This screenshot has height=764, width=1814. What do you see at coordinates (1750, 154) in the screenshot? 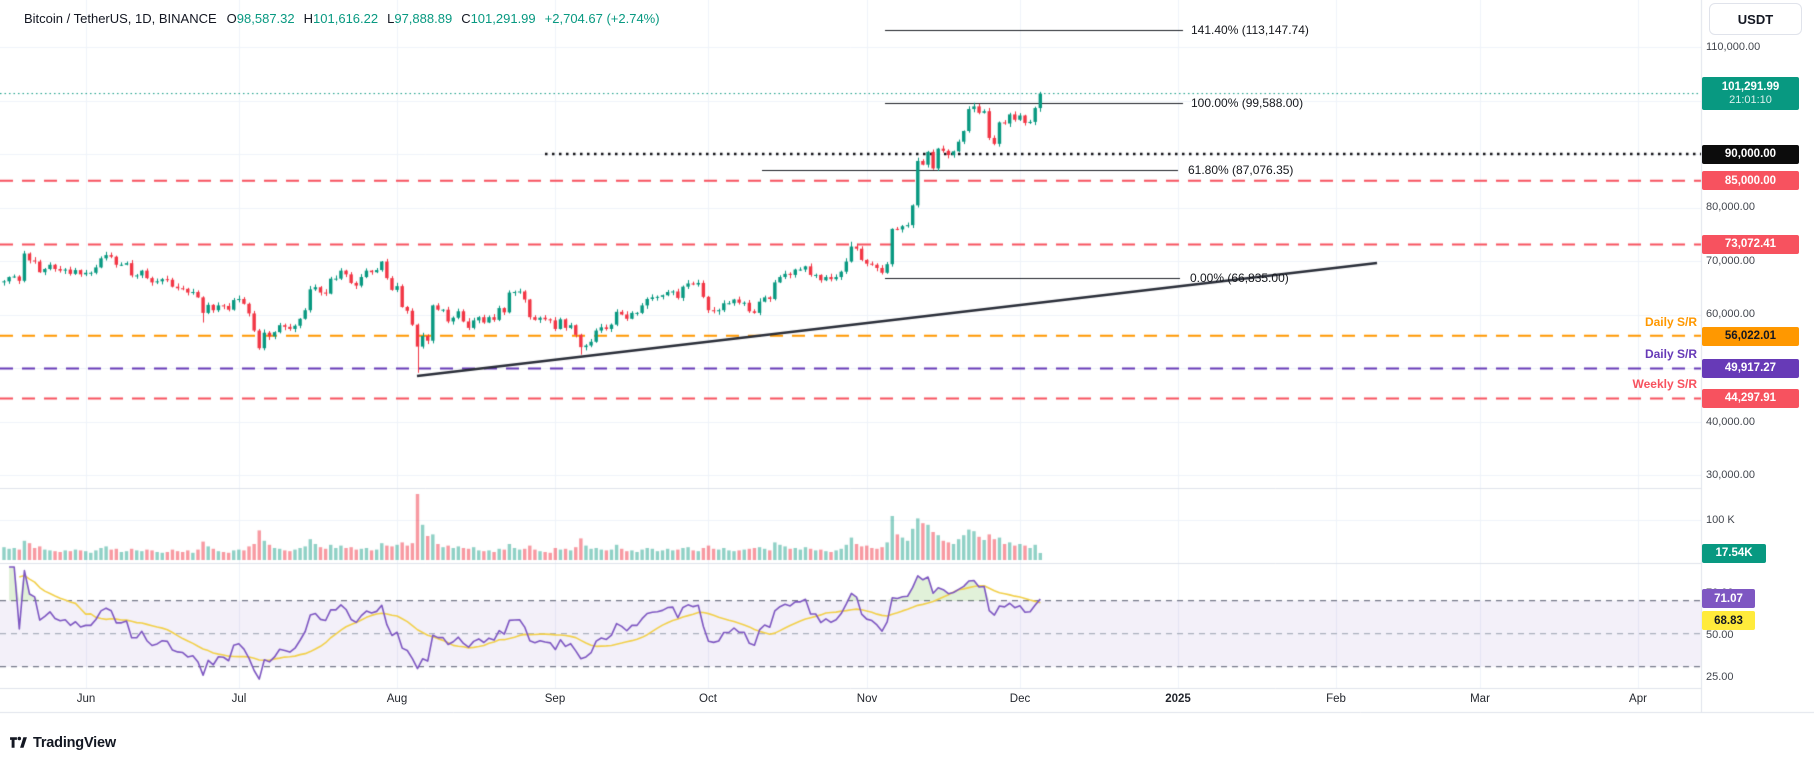
I see `axis-price-label-9000000: 90,000.00` at bounding box center [1750, 154].